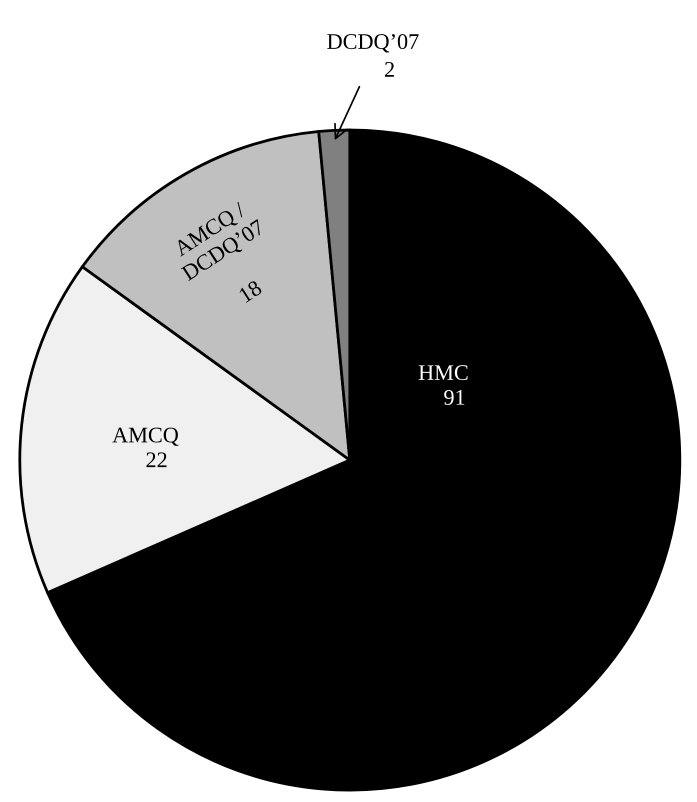 The height and width of the screenshot is (802, 697). I want to click on slice-label: HMC, so click(443, 372).